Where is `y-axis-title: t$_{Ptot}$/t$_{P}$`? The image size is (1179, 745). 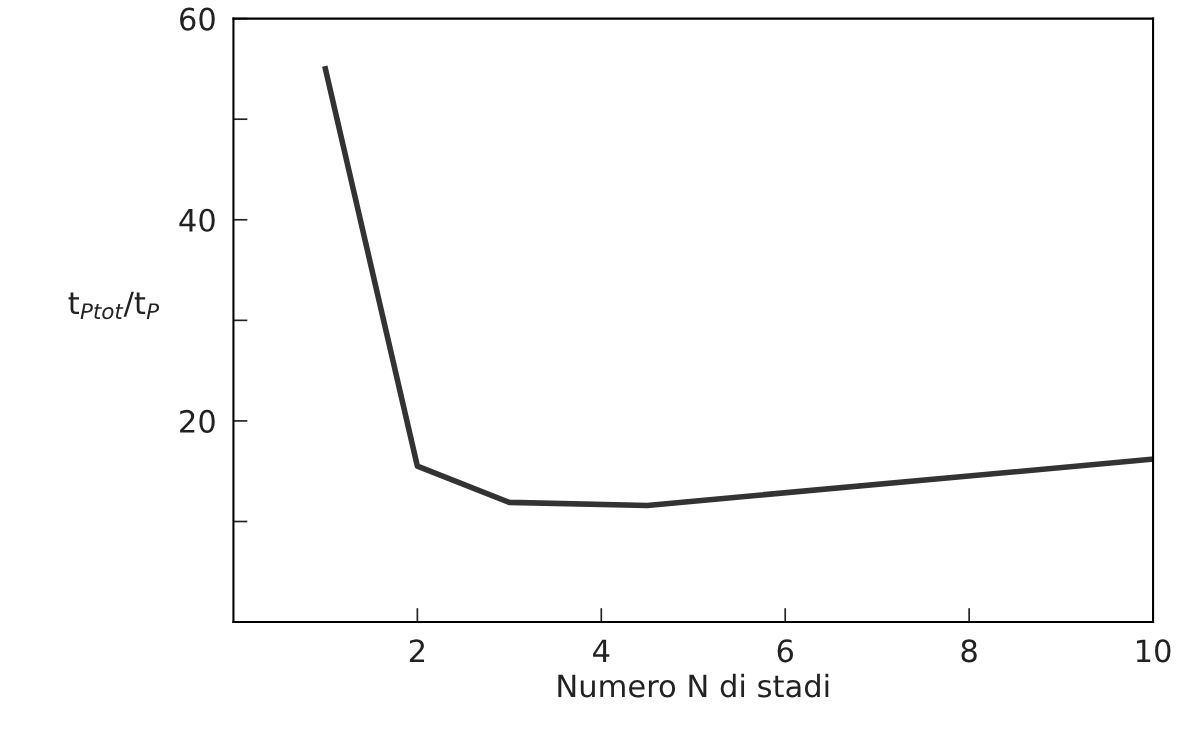 y-axis-title: t$_{Ptot}$/t$_{P}$ is located at coordinates (114, 305).